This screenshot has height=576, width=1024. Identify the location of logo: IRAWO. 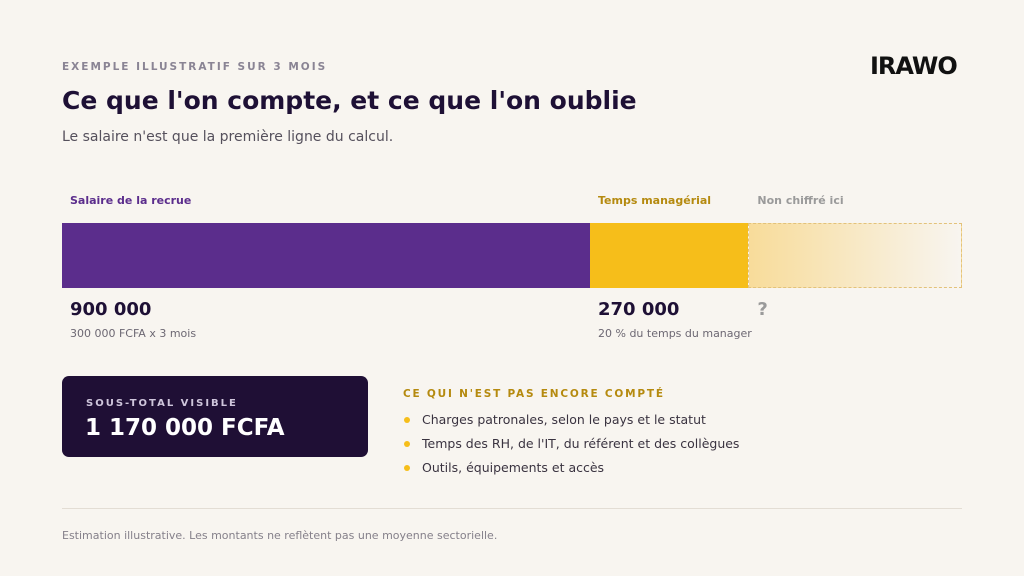
(914, 66).